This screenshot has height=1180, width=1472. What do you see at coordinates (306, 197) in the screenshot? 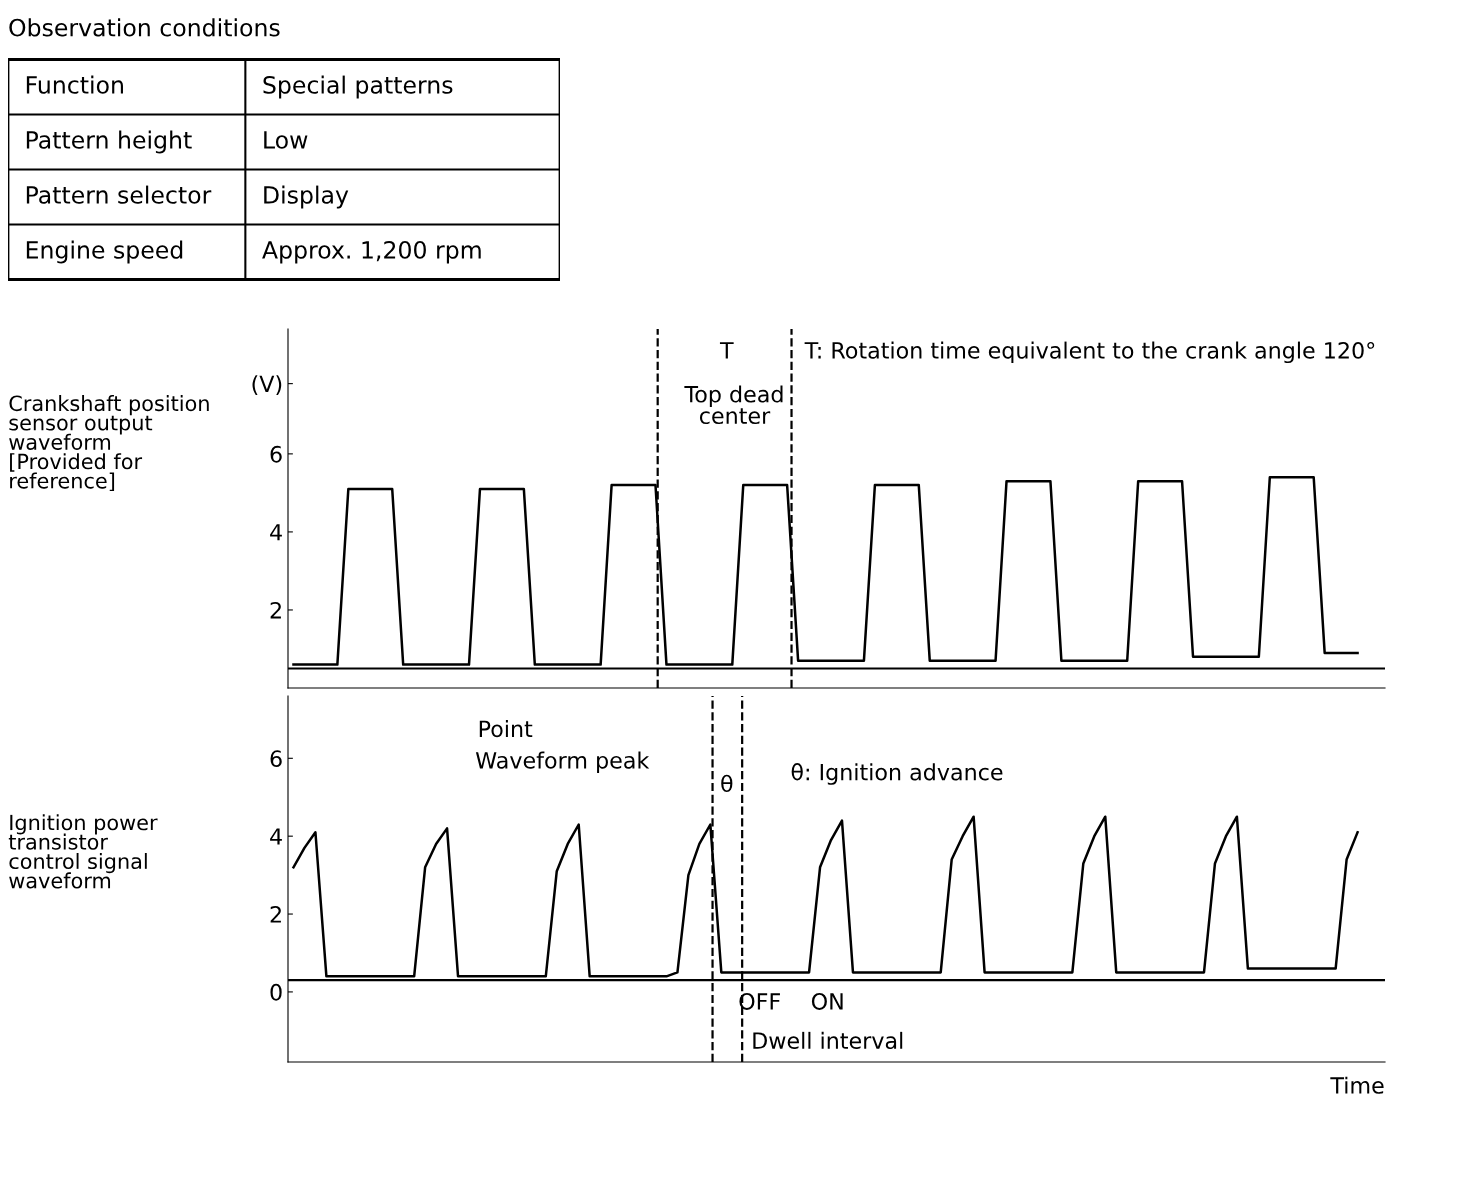
I see `text: Display` at bounding box center [306, 197].